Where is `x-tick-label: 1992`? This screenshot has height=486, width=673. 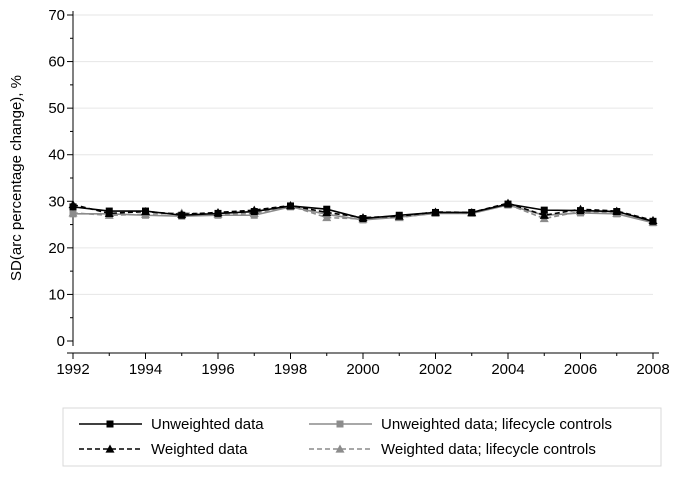
x-tick-label: 1992 is located at coordinates (72, 369).